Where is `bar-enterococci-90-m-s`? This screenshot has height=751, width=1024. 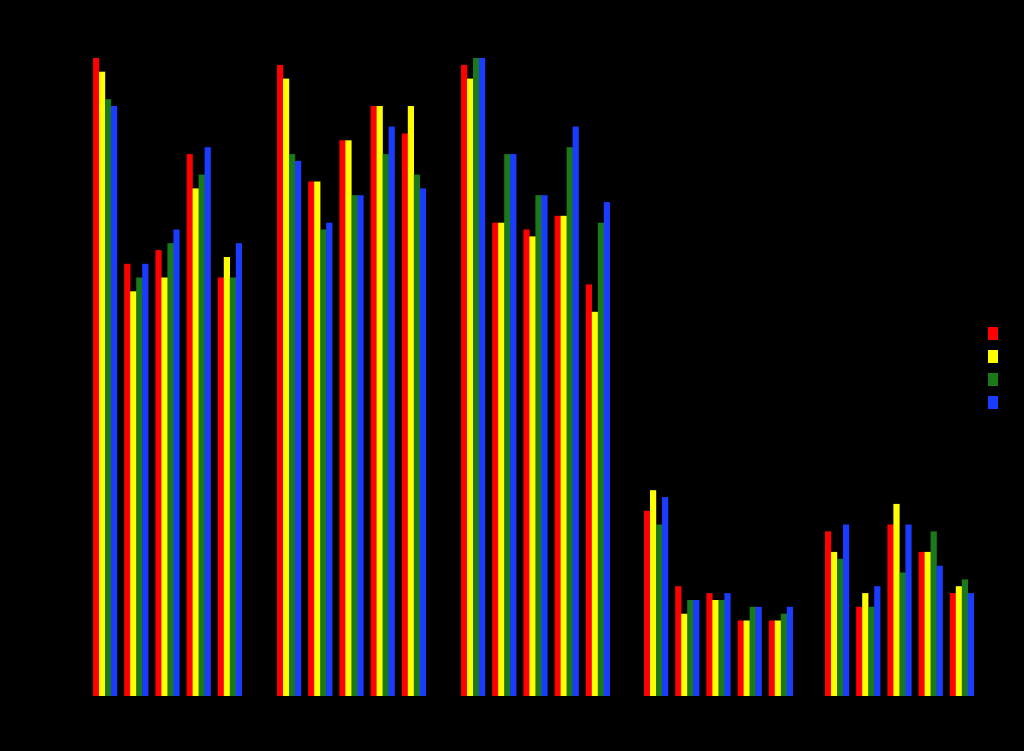
bar-enterococci-90-m-s is located at coordinates (789, 651).